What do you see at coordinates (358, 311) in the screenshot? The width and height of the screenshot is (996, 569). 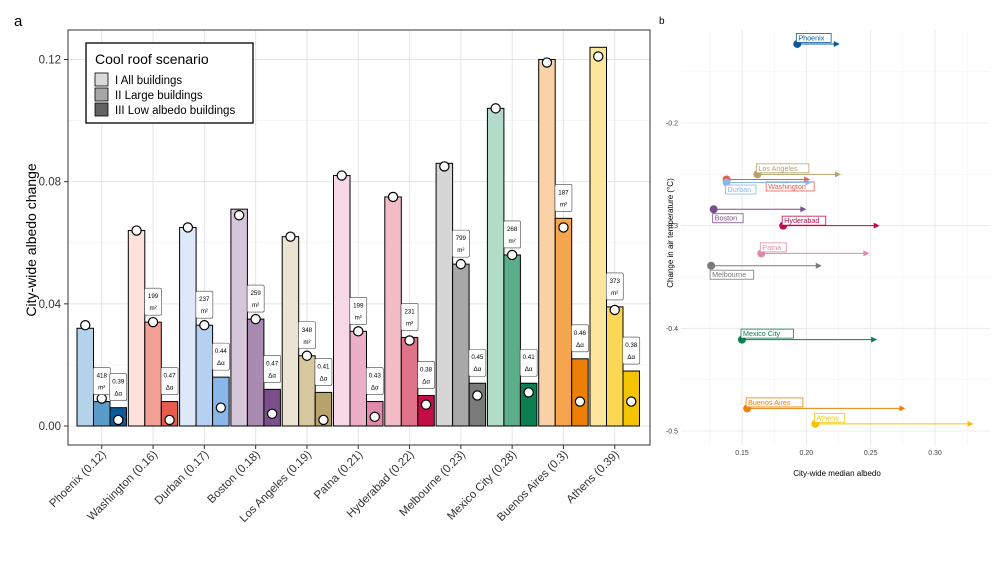 I see `label-box-2-5: 199 m²` at bounding box center [358, 311].